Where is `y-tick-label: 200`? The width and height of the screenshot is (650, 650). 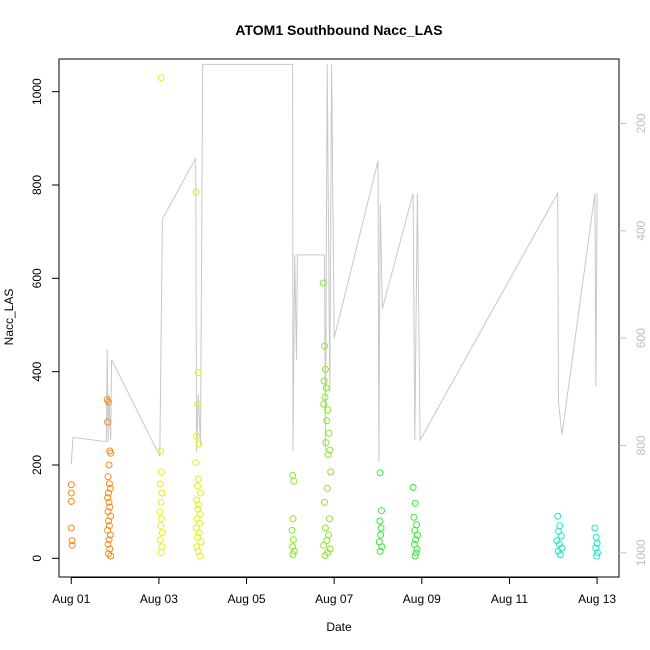
y-tick-label: 200 is located at coordinates (37, 465).